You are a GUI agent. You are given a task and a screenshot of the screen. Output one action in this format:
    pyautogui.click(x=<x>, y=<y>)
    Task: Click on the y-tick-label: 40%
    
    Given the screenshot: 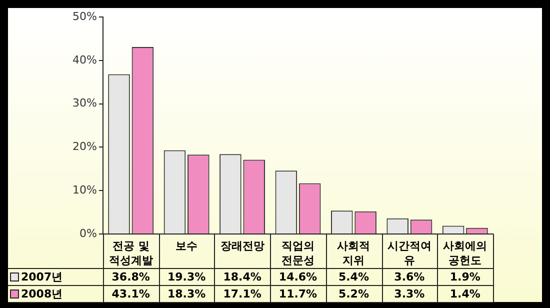 What is the action you would take?
    pyautogui.click(x=84, y=59)
    